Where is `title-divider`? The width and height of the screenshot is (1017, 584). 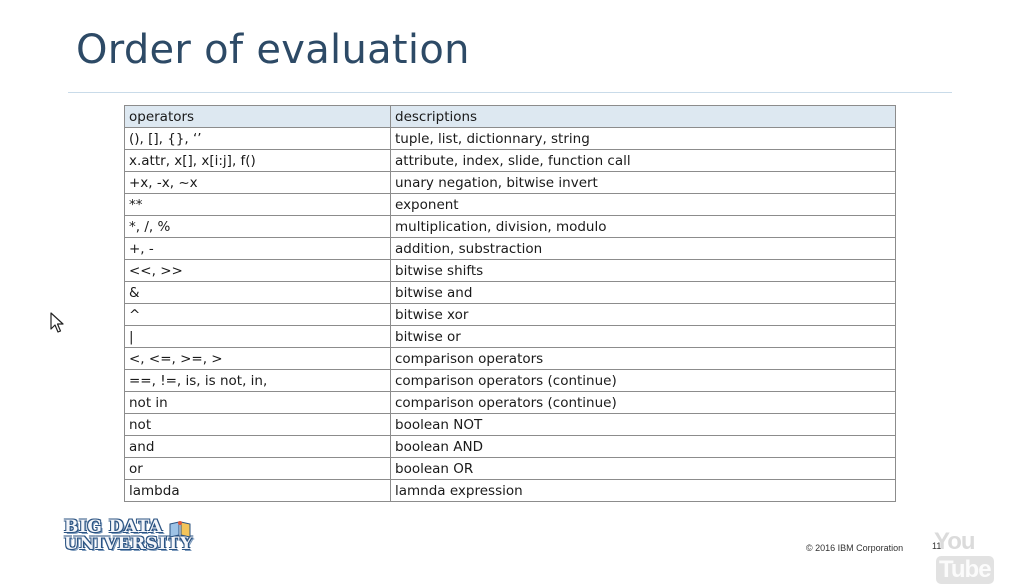
title-divider is located at coordinates (510, 92).